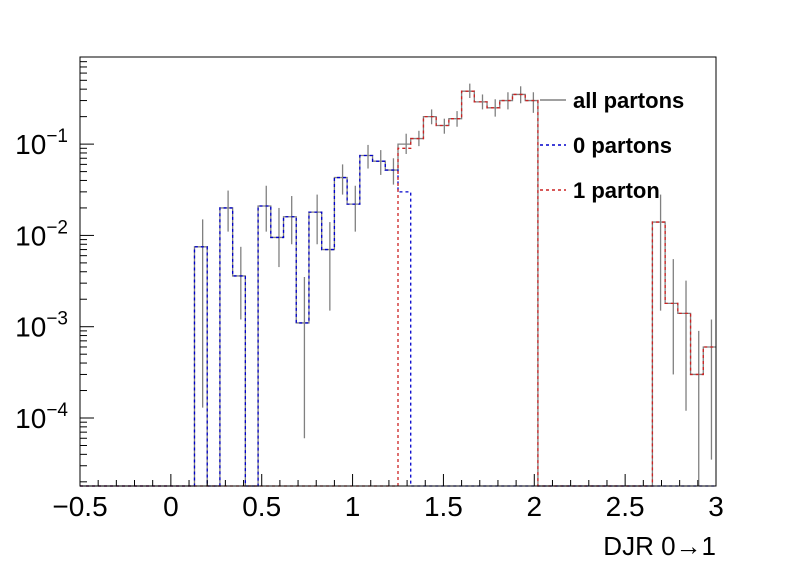 This screenshot has height=572, width=796. What do you see at coordinates (628, 100) in the screenshot?
I see `legend-label: all partons` at bounding box center [628, 100].